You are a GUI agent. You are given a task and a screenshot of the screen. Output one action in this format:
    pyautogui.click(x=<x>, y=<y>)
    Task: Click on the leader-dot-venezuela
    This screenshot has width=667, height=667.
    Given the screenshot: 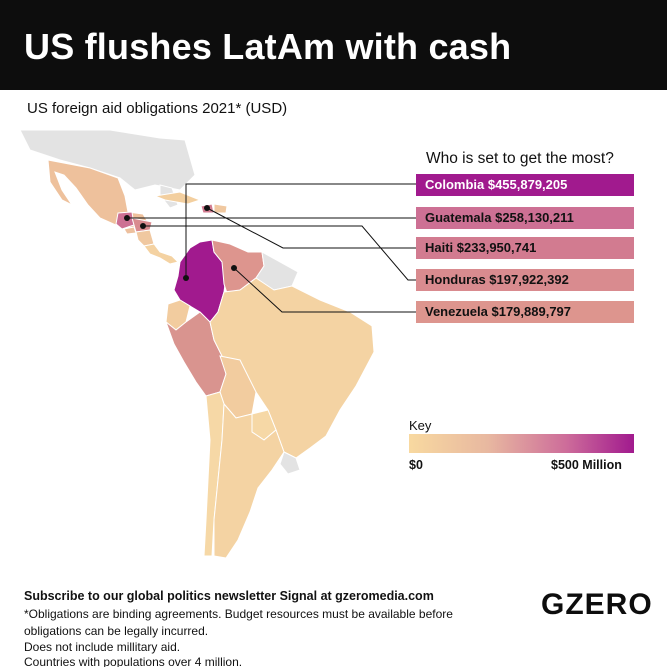 What is the action you would take?
    pyautogui.click(x=234, y=268)
    